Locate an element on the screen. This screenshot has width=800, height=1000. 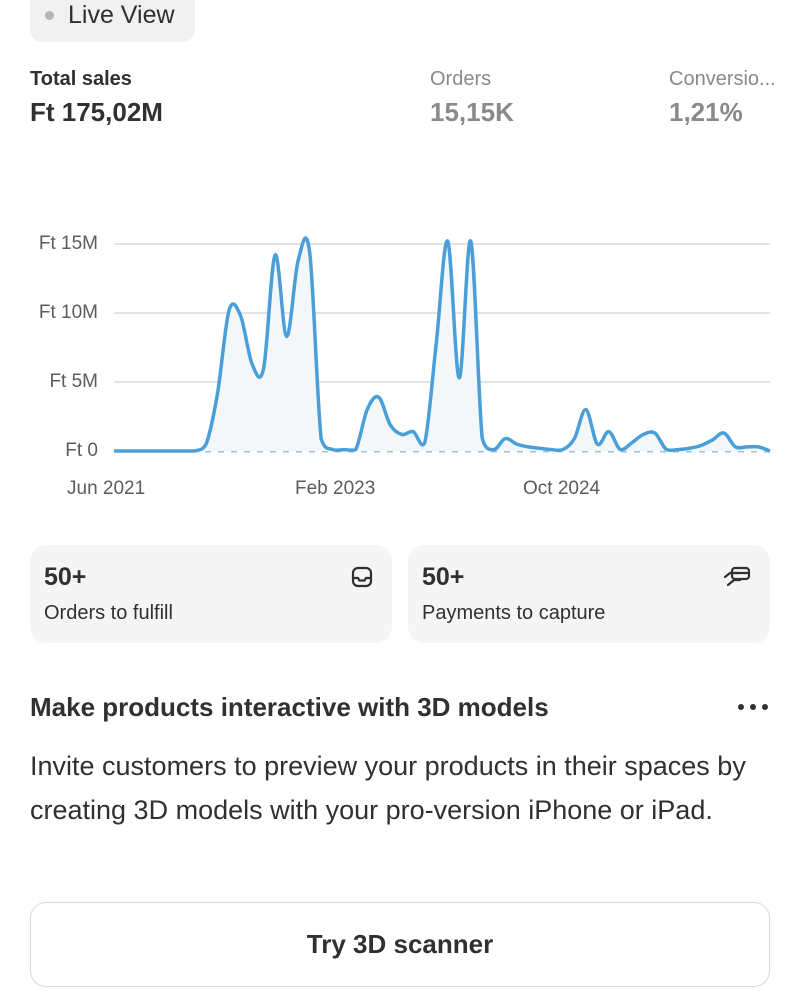
hand-card-icon is located at coordinates (737, 576).